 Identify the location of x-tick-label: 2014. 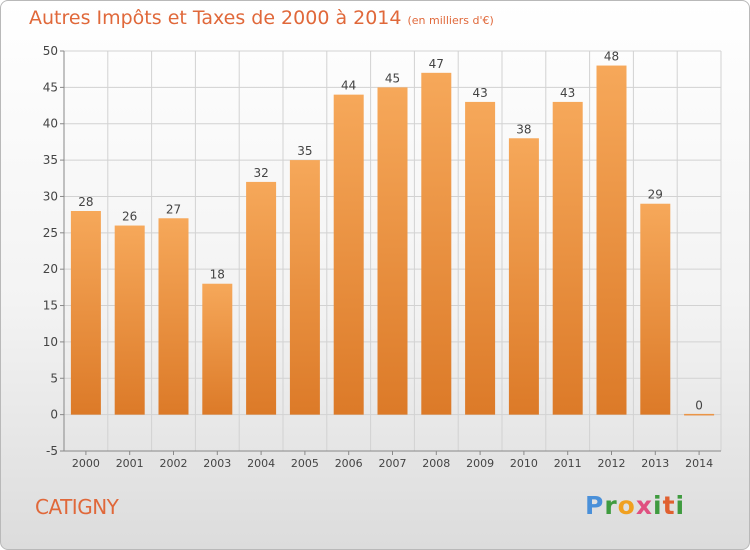
(699, 463).